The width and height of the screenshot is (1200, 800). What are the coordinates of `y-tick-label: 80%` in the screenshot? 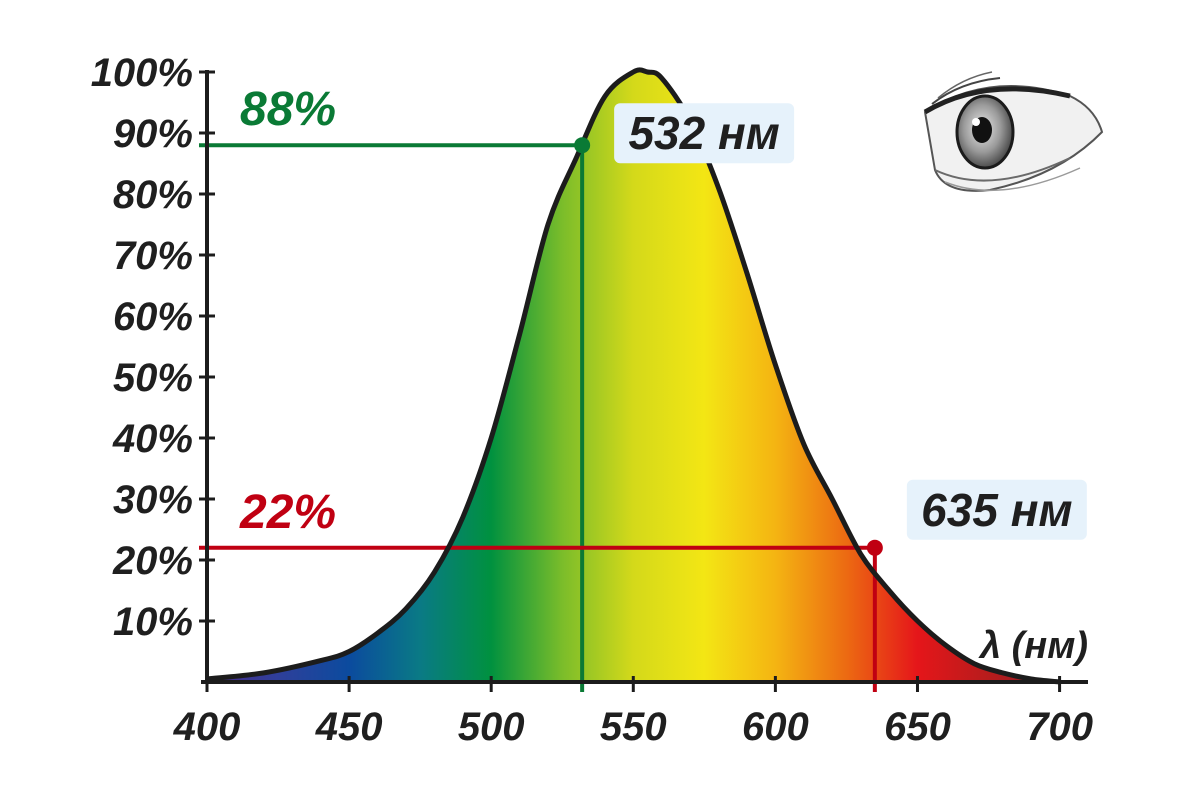 It's located at (153, 195).